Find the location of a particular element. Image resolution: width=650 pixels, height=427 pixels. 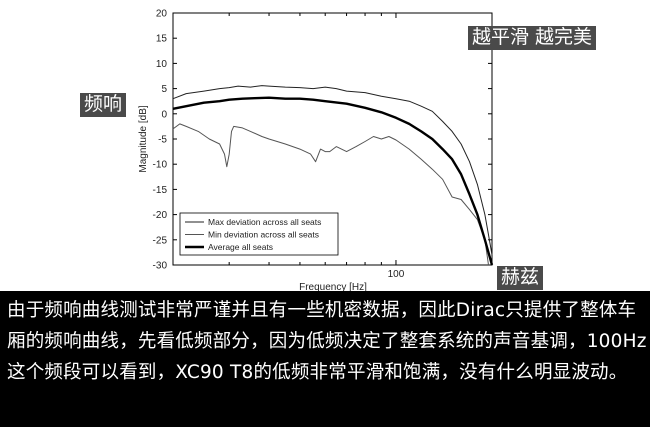

y-tick-label: 0 is located at coordinates (164, 114).